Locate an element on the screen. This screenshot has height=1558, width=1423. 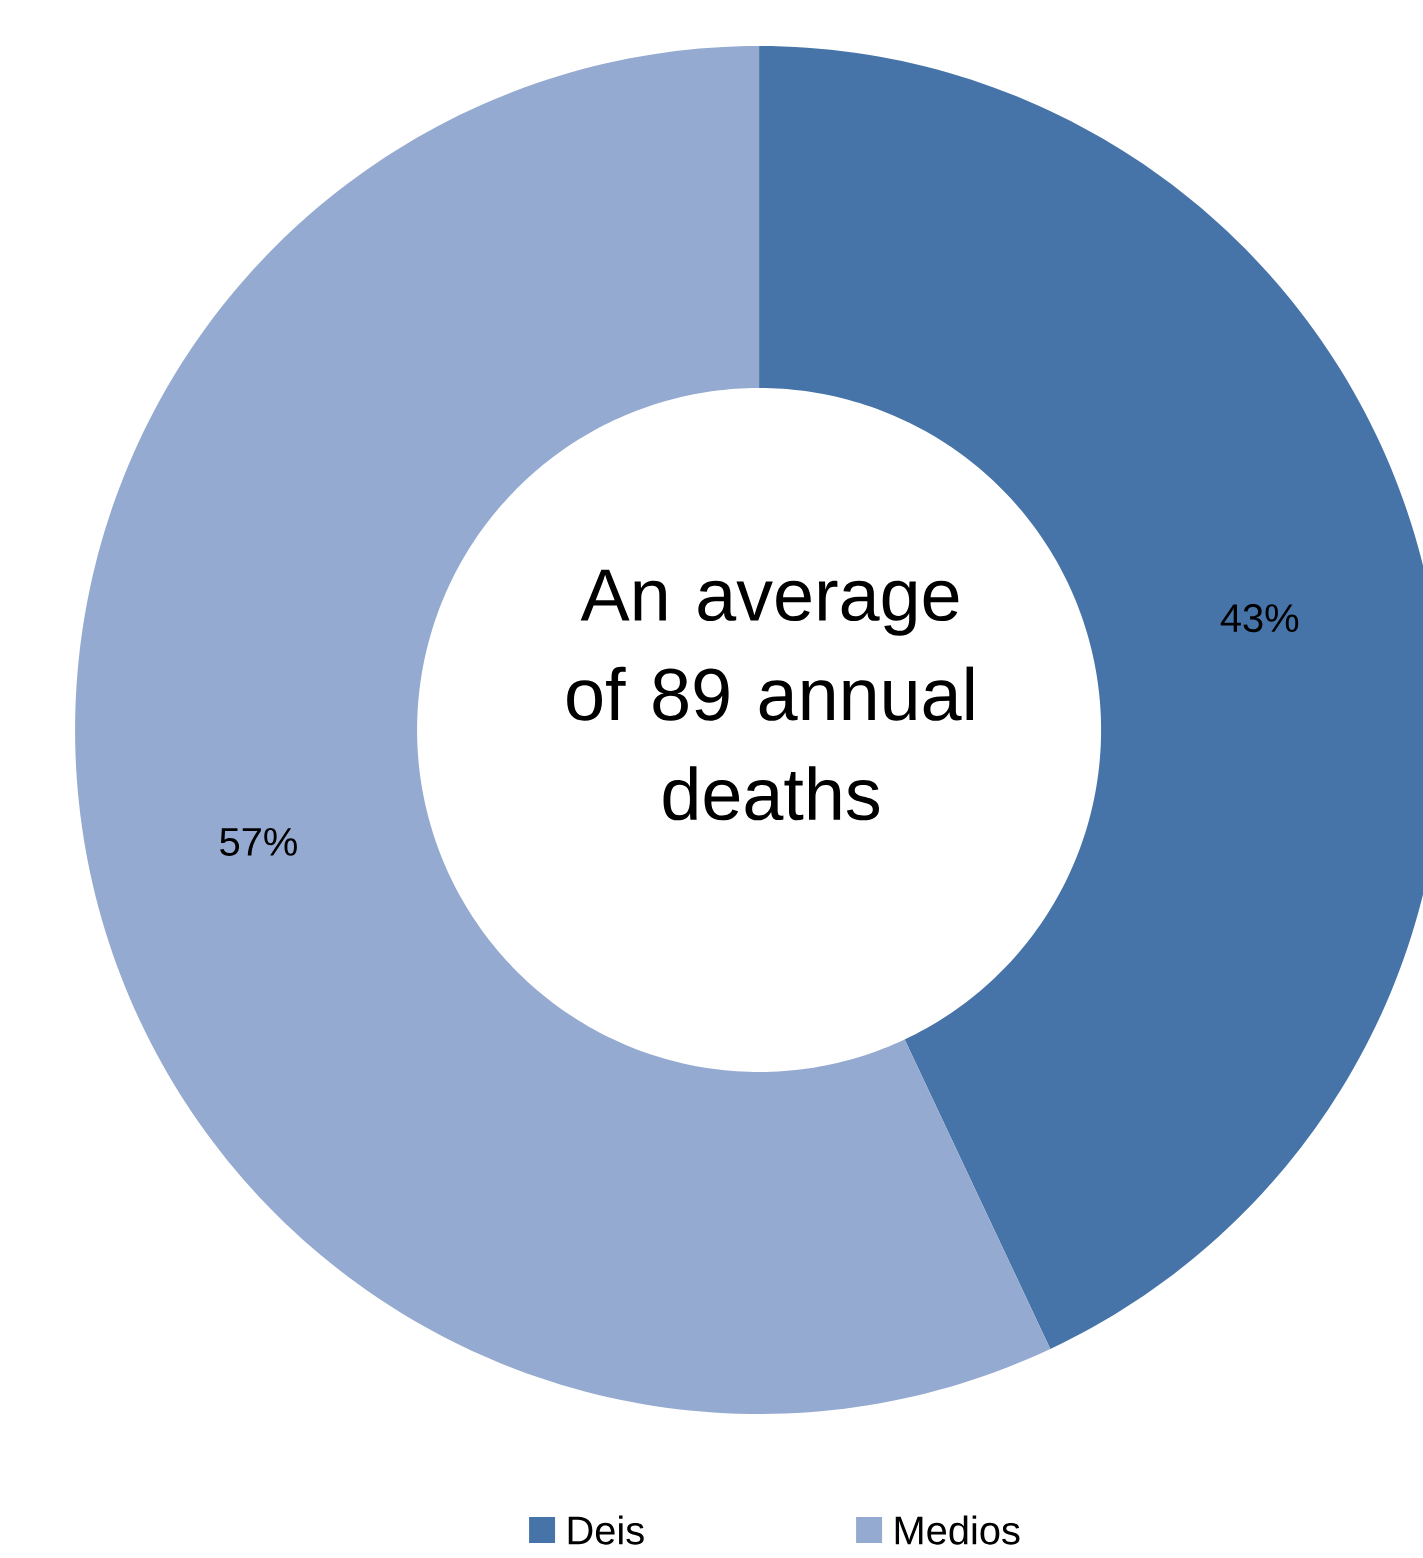
legend-label: Medios is located at coordinates (957, 1530).